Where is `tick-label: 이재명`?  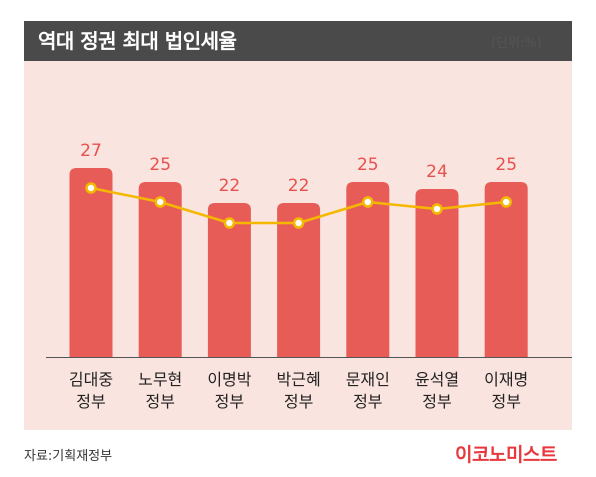 tick-label: 이재명 is located at coordinates (506, 379).